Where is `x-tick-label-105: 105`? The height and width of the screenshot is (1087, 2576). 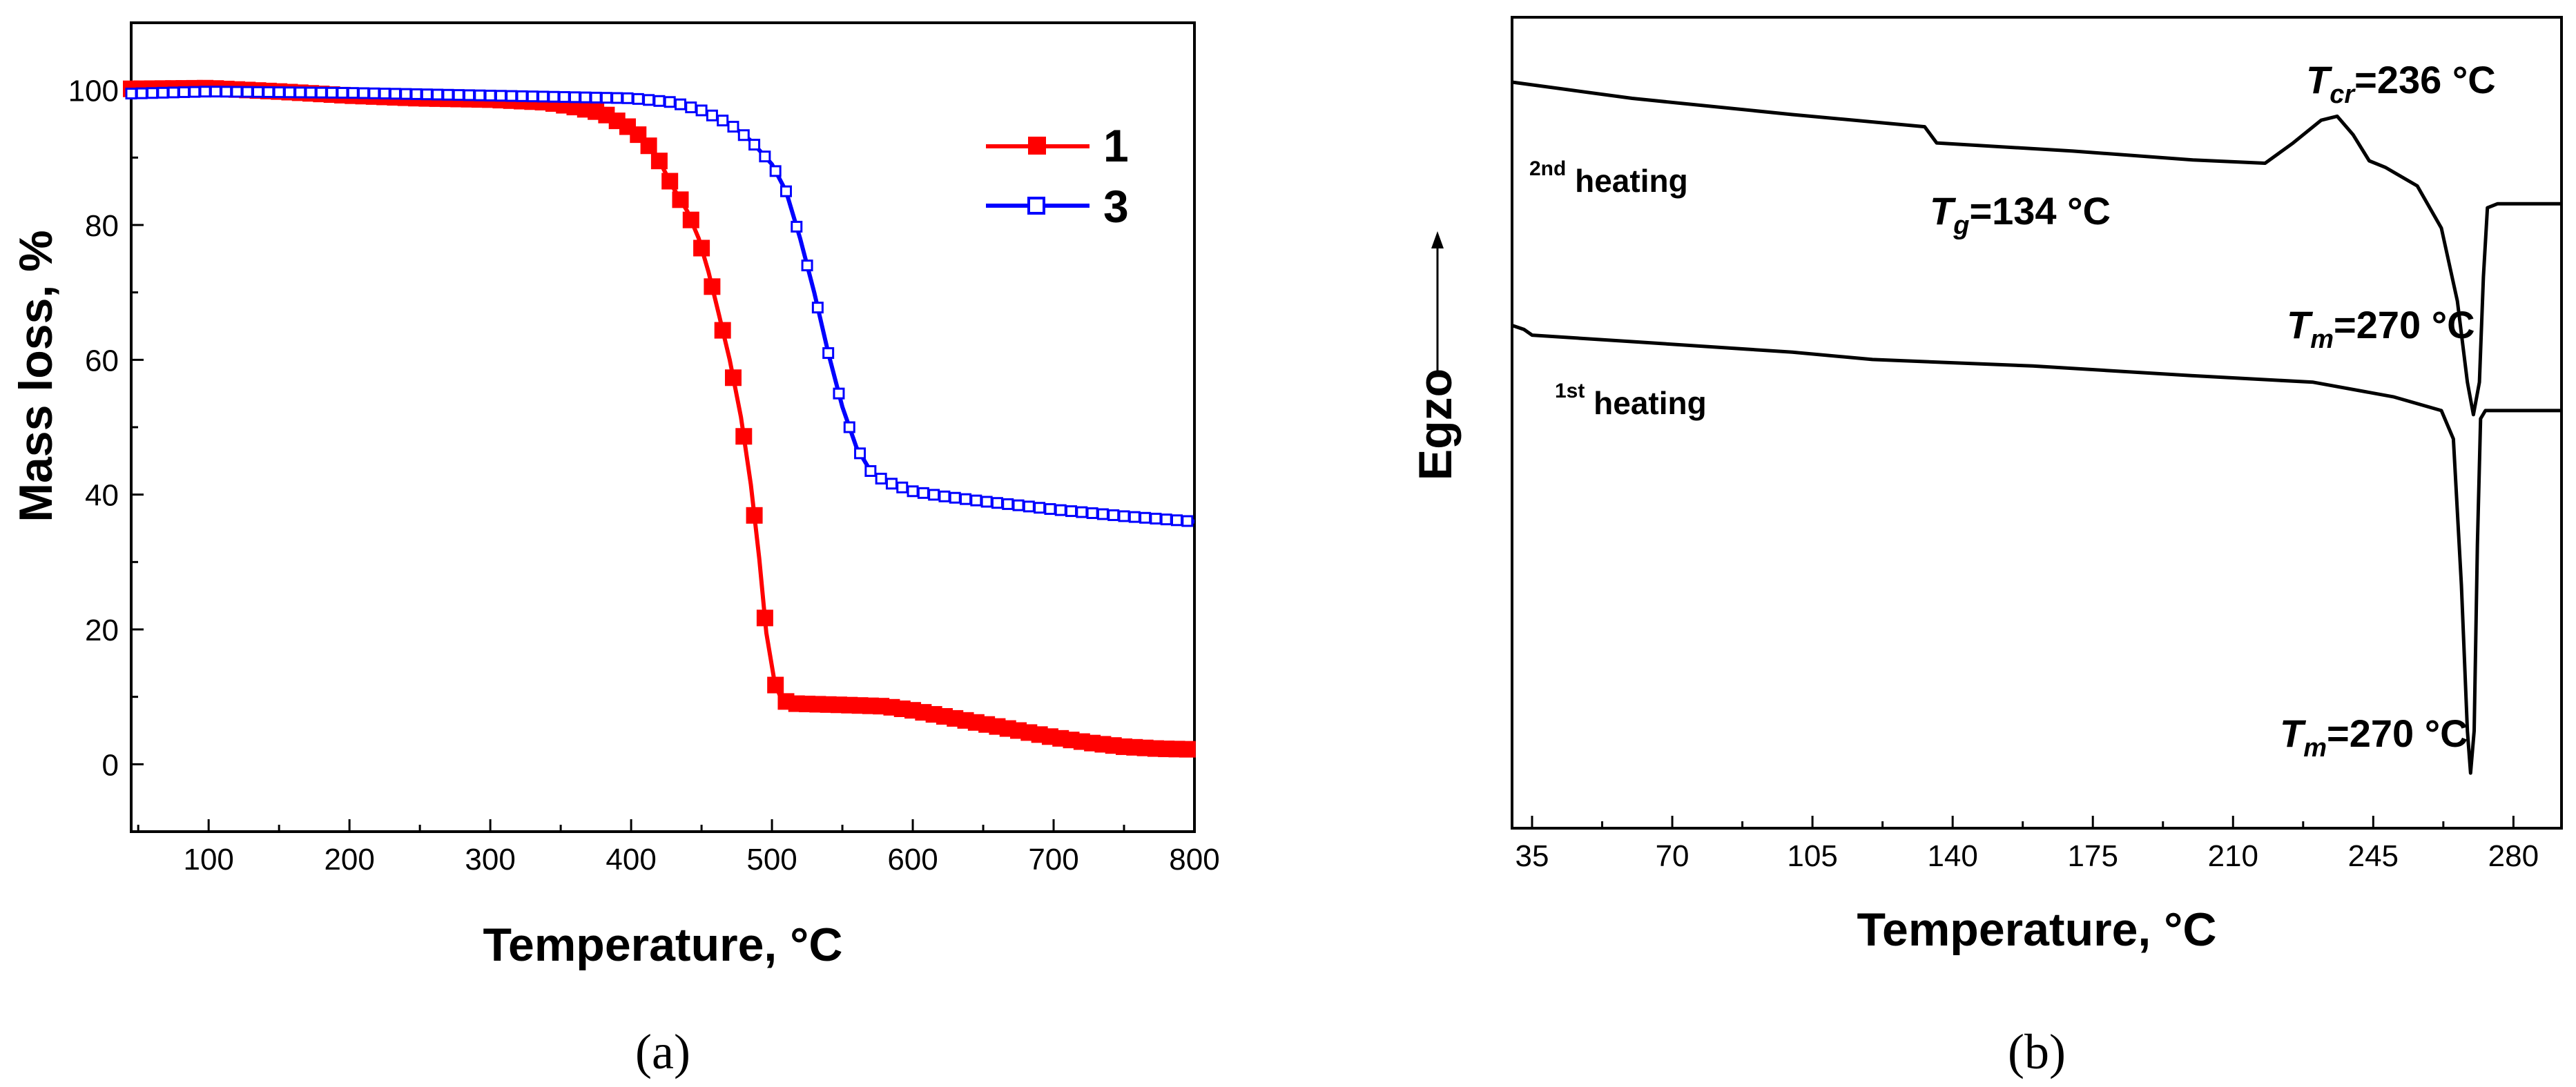
x-tick-label-105: 105 is located at coordinates (1812, 856).